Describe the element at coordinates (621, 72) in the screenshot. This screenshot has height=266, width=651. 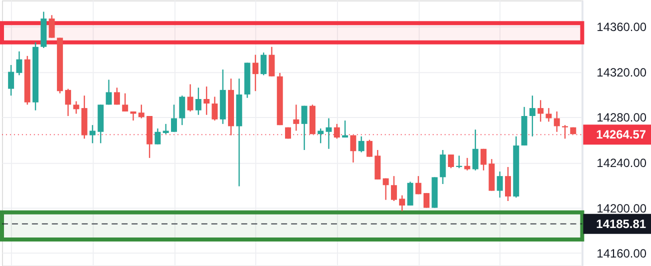
I see `y-tick-label: 14320.00` at that location.